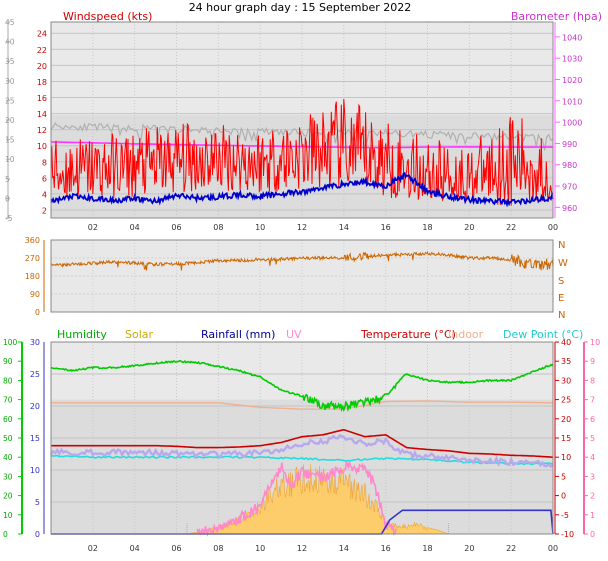  I want to click on rainfall-tick-label: 20, so click(35, 406).